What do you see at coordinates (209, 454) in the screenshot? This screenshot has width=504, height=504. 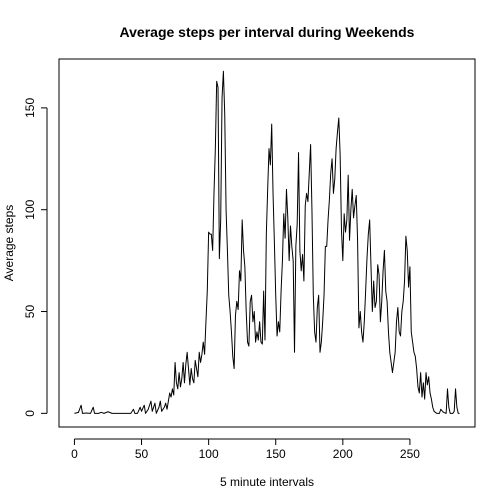 I see `x-tick-label-2: 100` at bounding box center [209, 454].